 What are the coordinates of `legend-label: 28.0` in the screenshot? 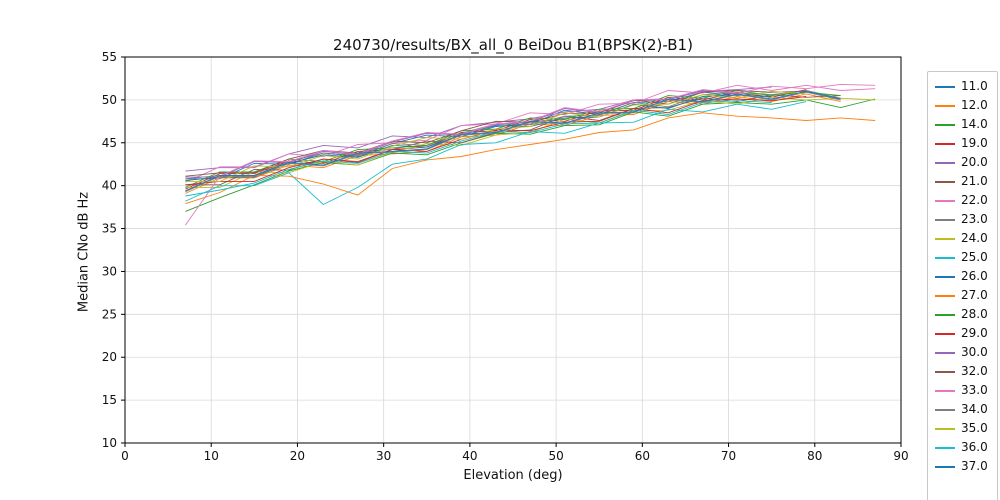 It's located at (974, 314).